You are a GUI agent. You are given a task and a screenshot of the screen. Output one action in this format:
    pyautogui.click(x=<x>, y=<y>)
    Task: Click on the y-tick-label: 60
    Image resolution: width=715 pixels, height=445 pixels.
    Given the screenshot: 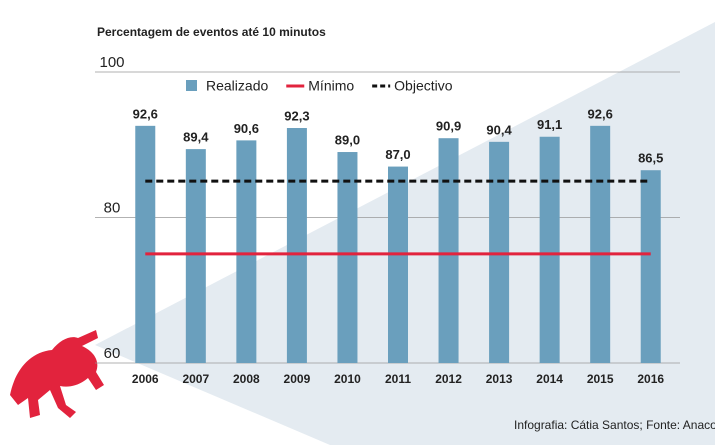 What is the action you would take?
    pyautogui.click(x=112, y=353)
    